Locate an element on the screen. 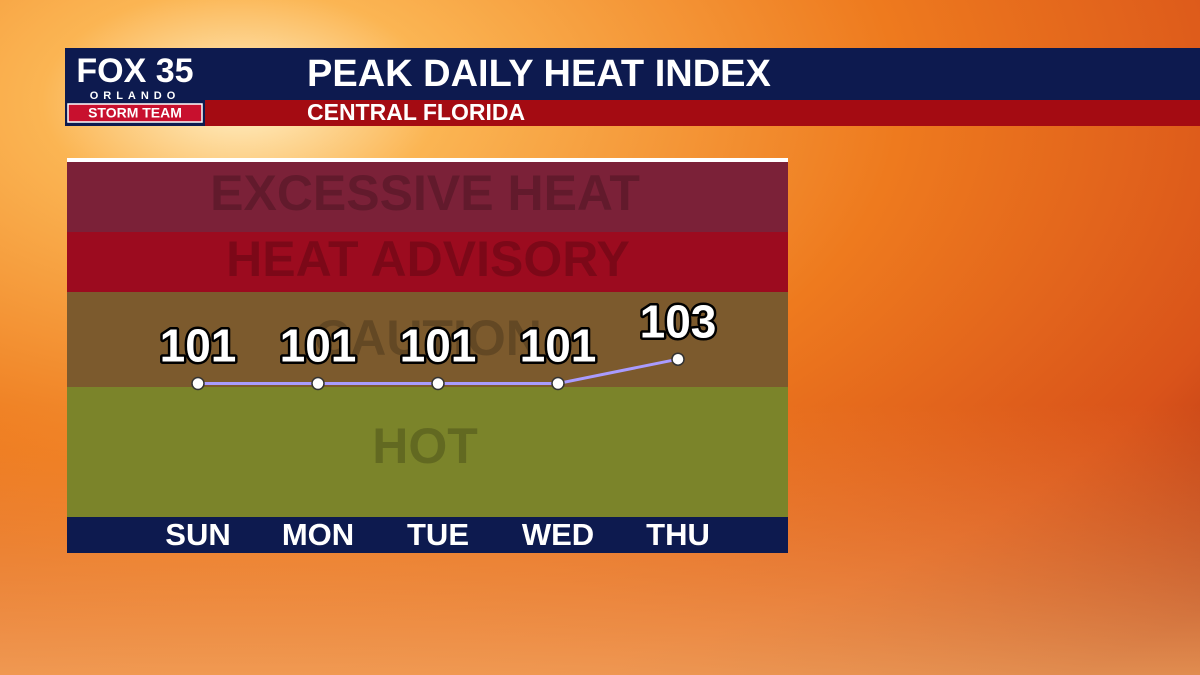  zone-advisory is located at coordinates (427, 262).